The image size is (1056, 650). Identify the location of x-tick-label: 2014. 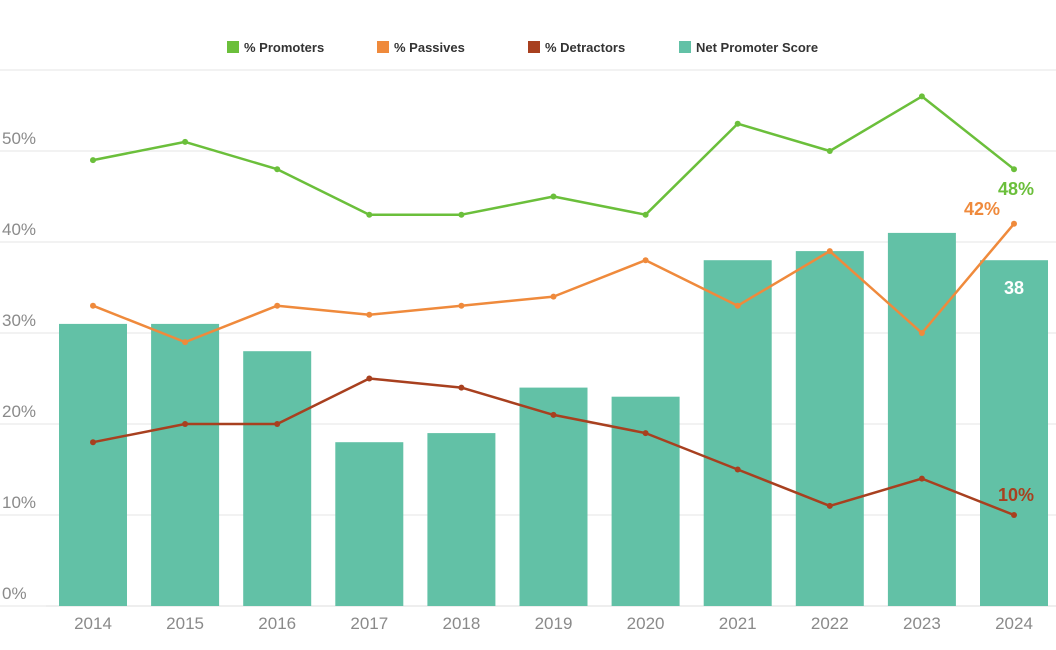
(93, 623).